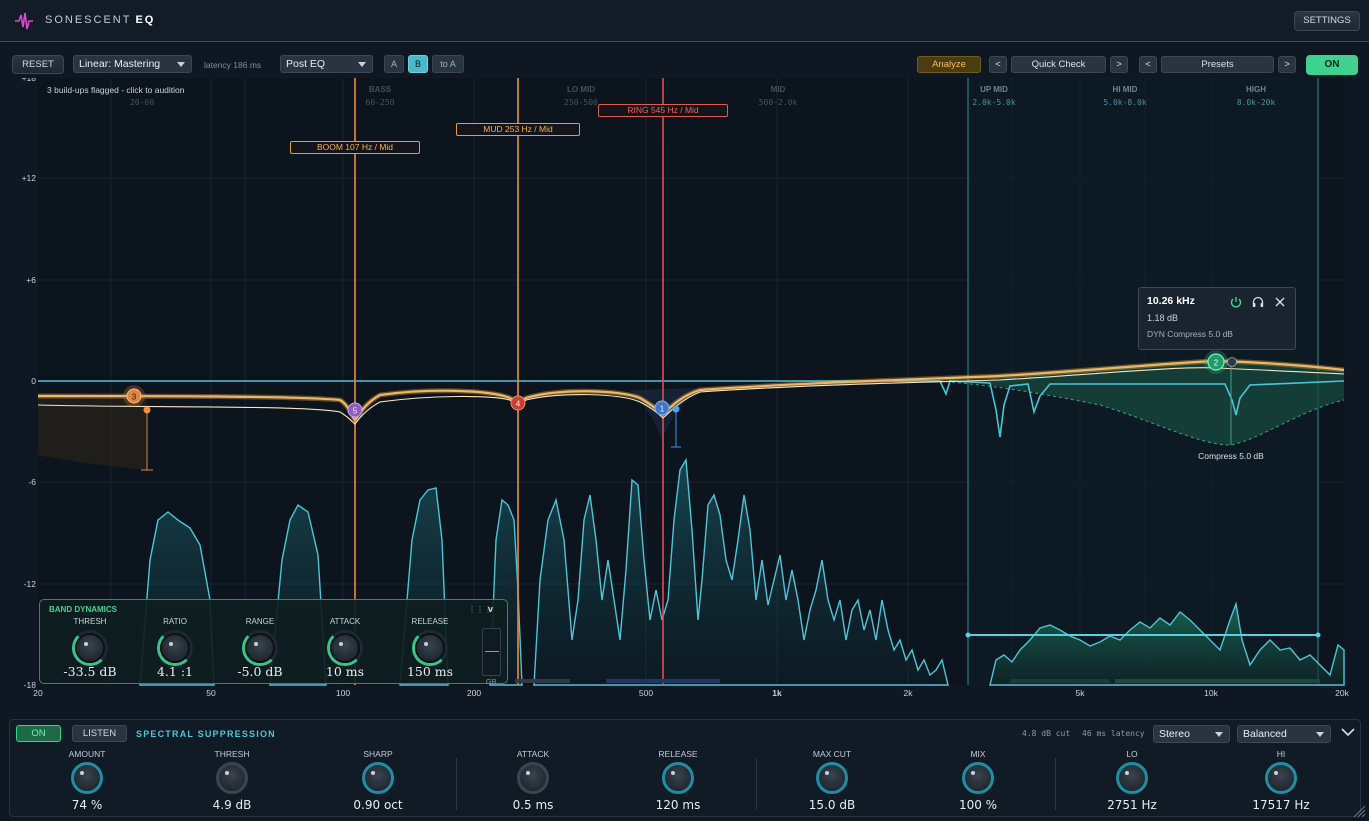  Describe the element at coordinates (33, 381) in the screenshot. I see `db-tick-label: 0` at that location.